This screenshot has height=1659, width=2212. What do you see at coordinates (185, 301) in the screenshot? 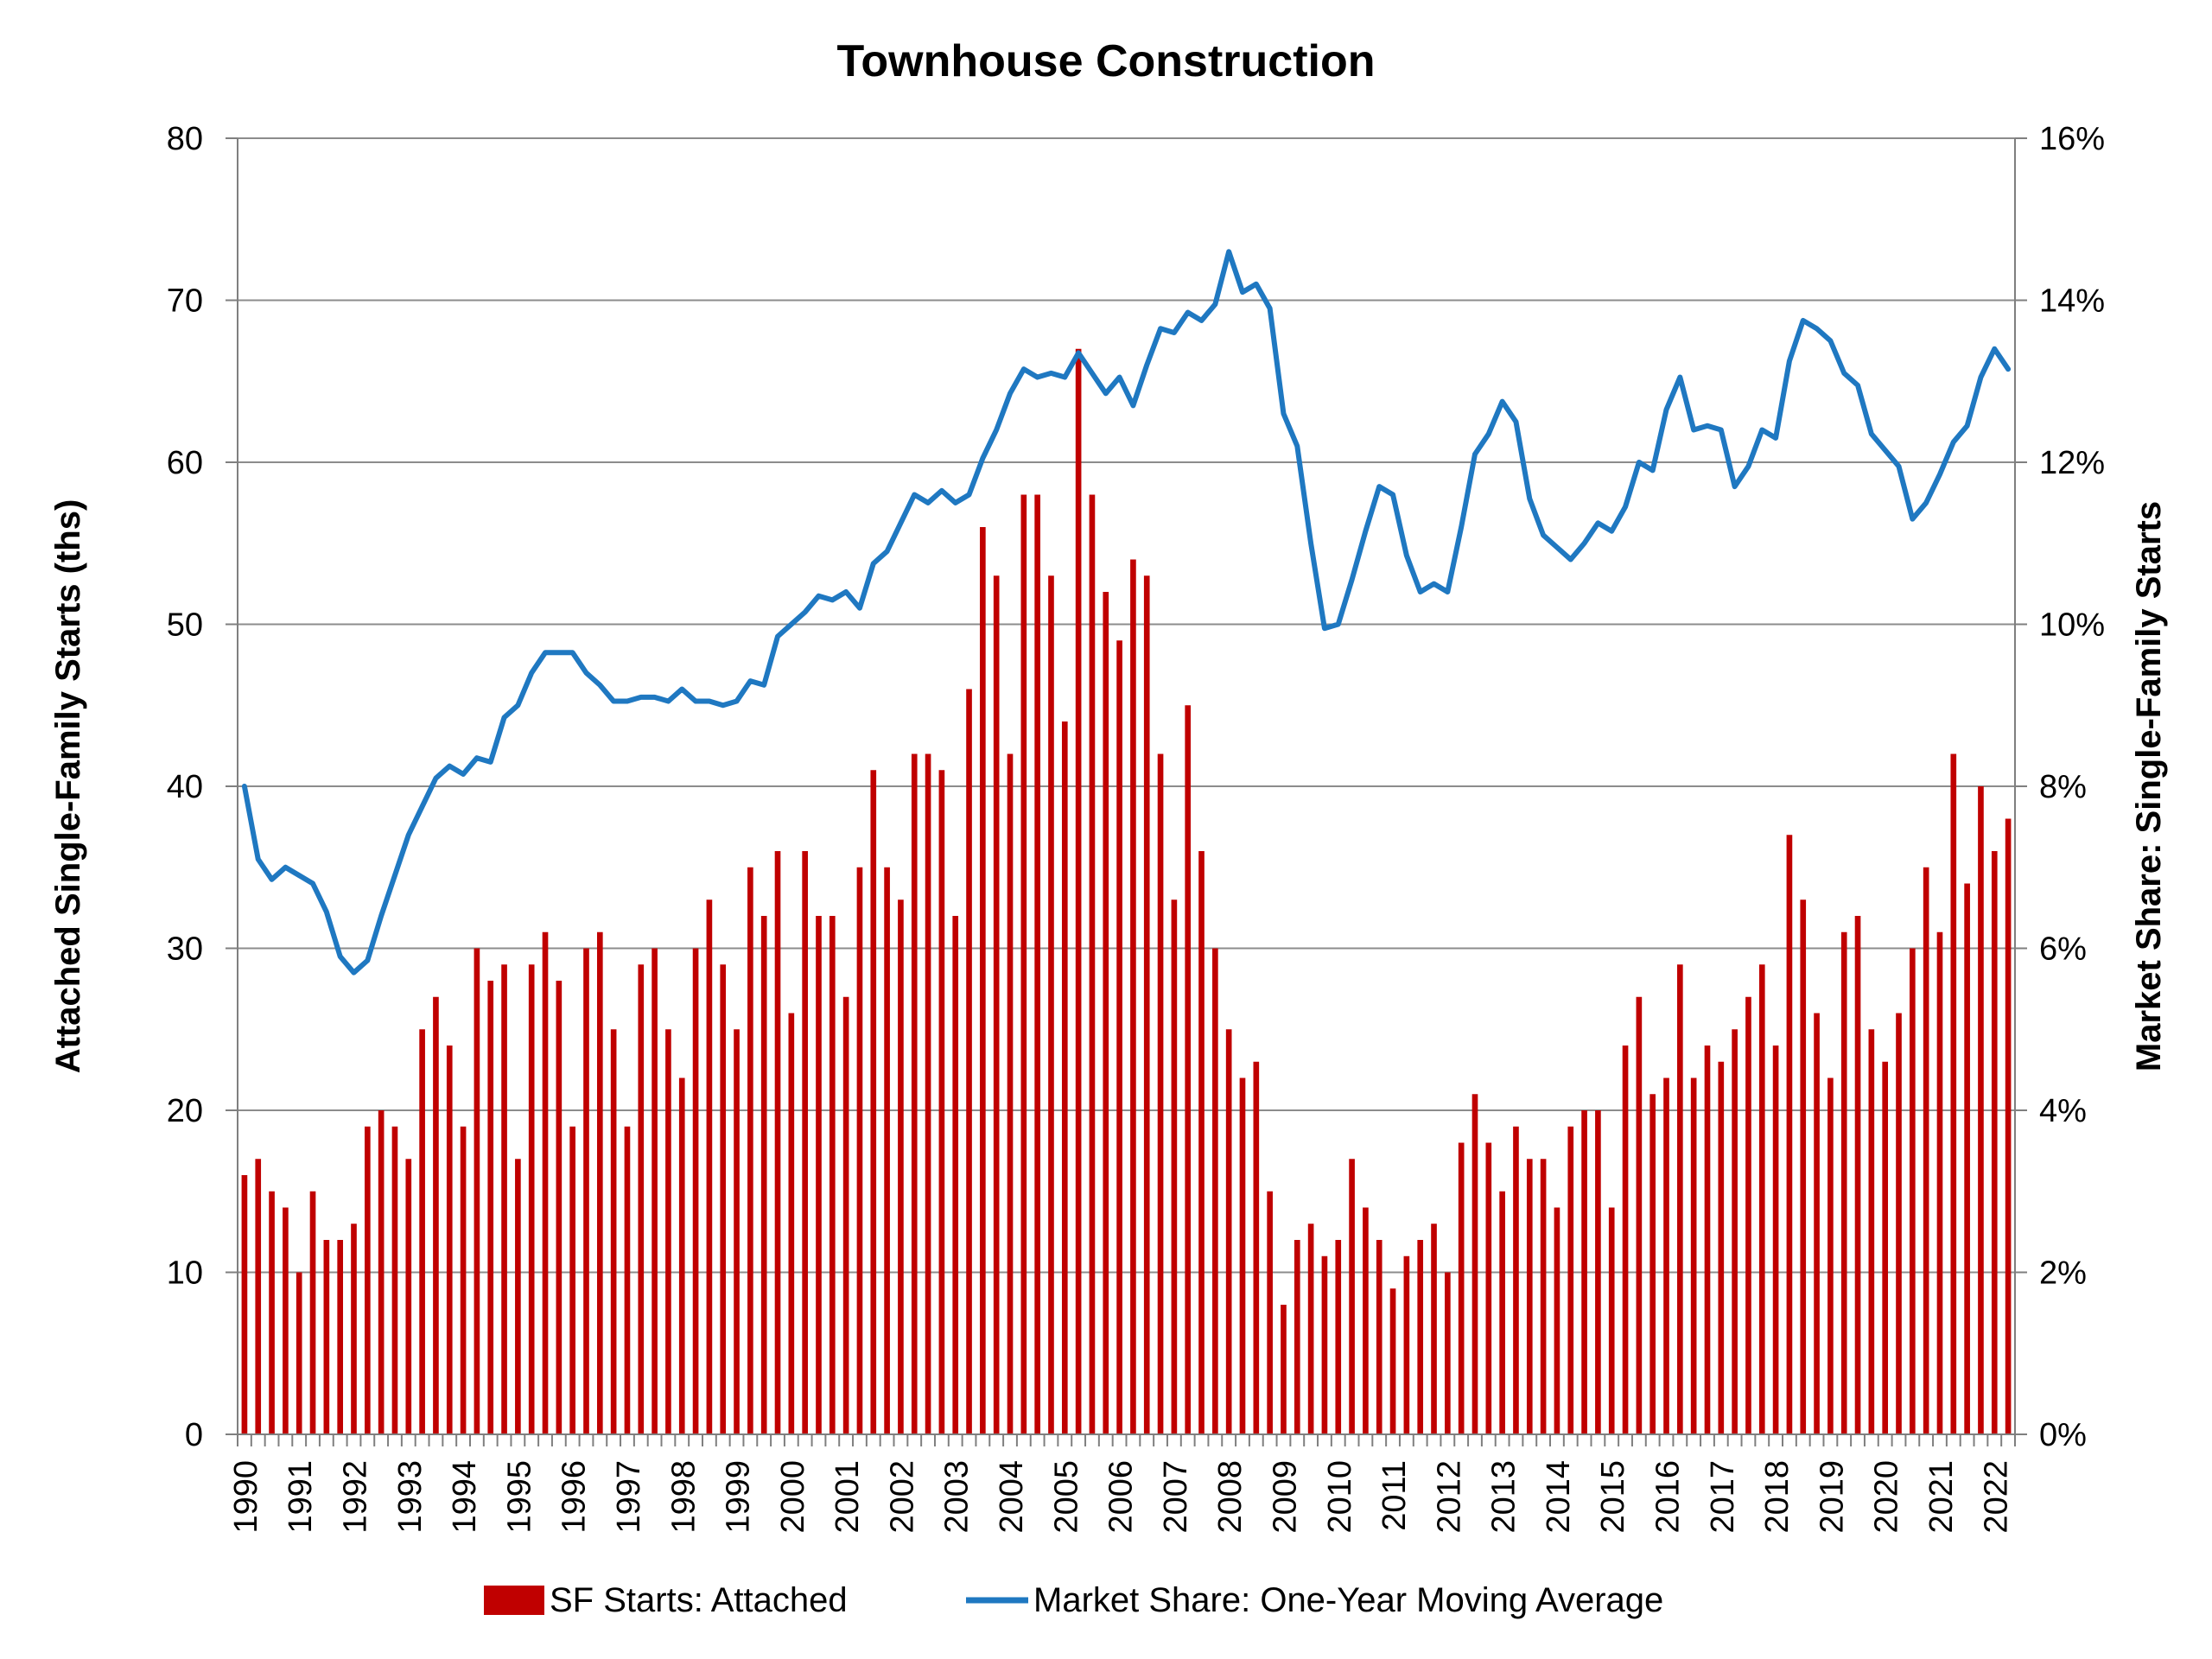
I see `y-tick-left-label: 70` at bounding box center [185, 301].